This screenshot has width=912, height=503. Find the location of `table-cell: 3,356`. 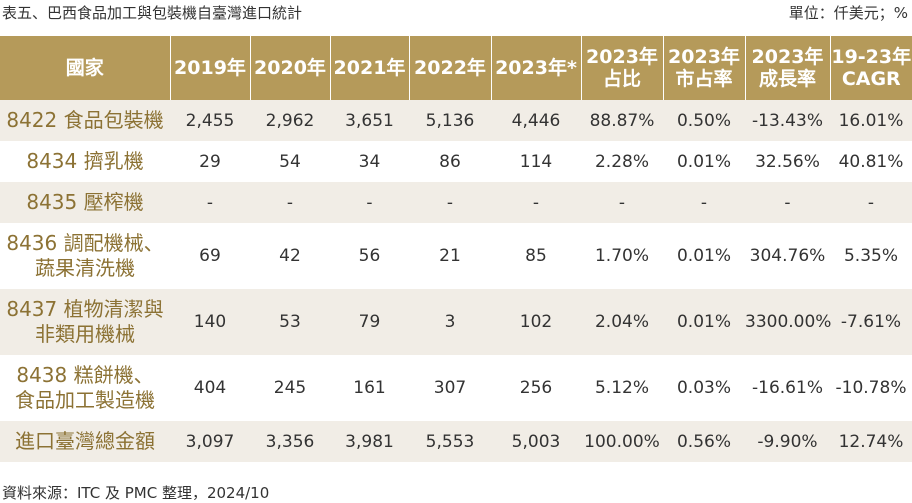

table-cell: 3,356 is located at coordinates (290, 441).